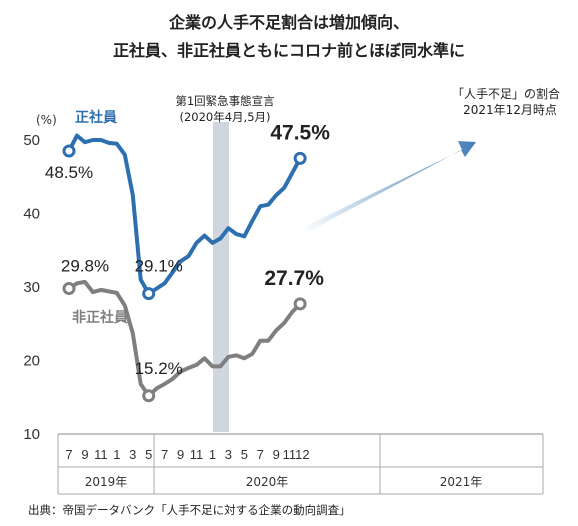 Image resolution: width=578 pixels, height=526 pixels. I want to click on year-label: 2020年, so click(267, 482).